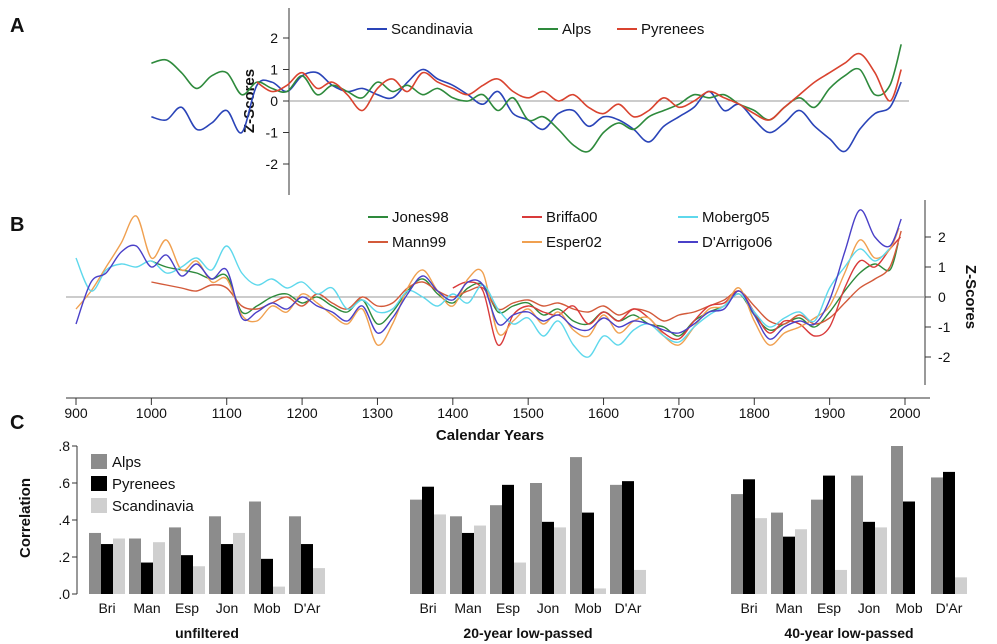 The height and width of the screenshot is (644, 997). I want to click on panel-c-group-title: 40-year low-passed, so click(848, 633).